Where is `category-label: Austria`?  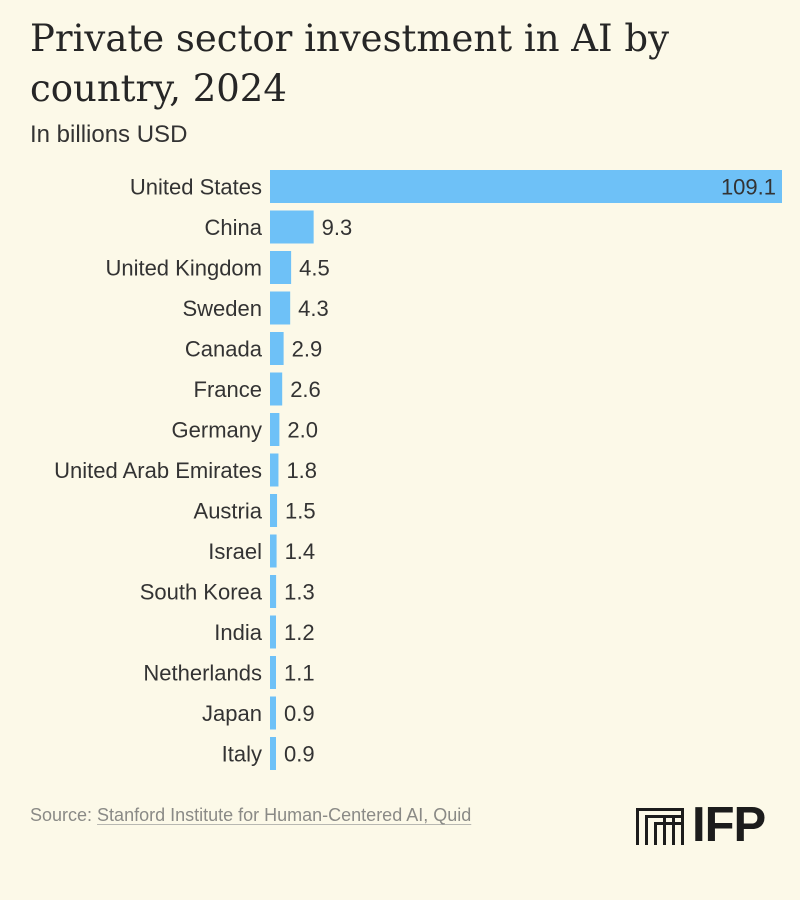
category-label: Austria is located at coordinates (228, 511).